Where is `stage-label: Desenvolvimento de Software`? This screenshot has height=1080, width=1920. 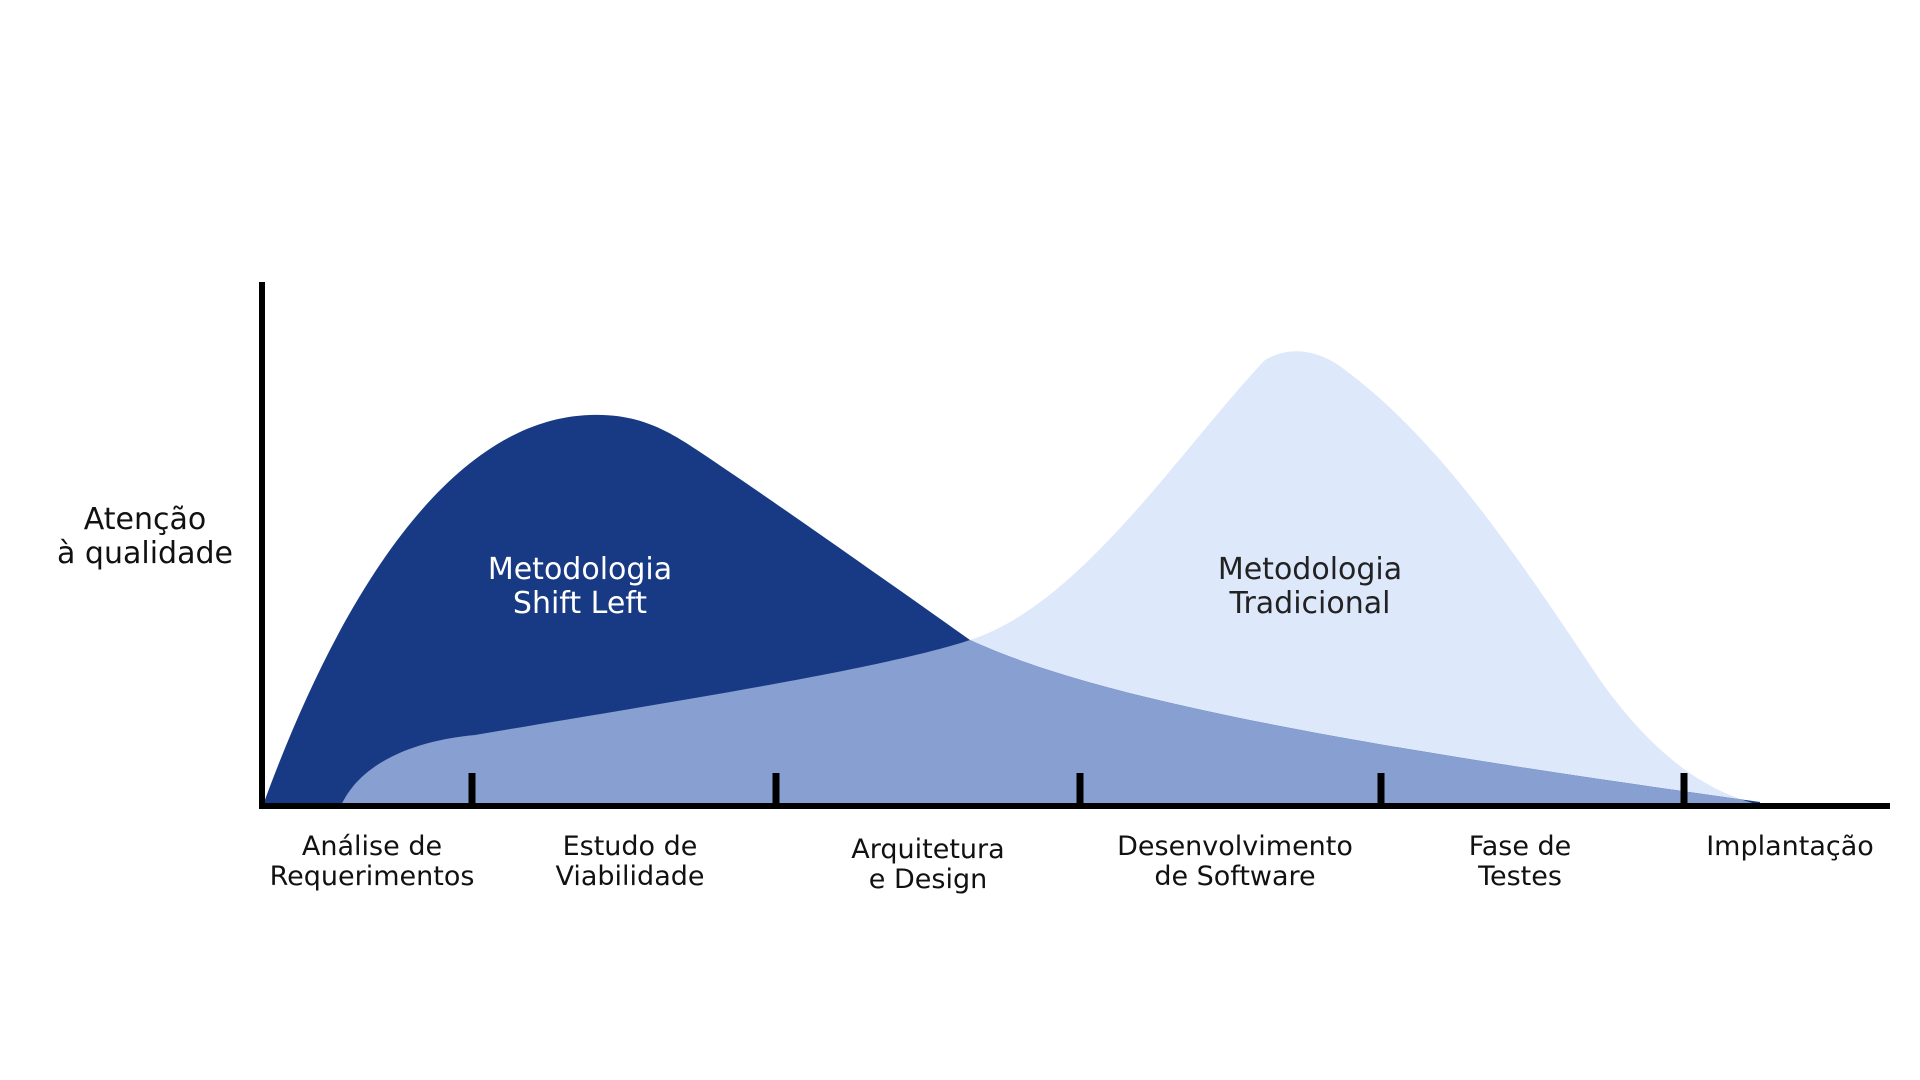
stage-label: Desenvolvimento de Software is located at coordinates (1235, 862).